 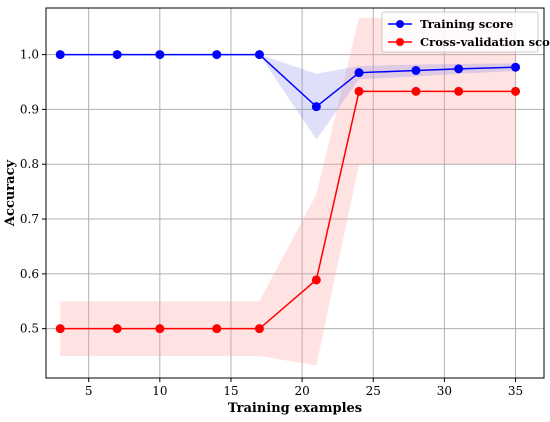 I want to click on y-tick-label: 1.0, so click(x=29, y=55).